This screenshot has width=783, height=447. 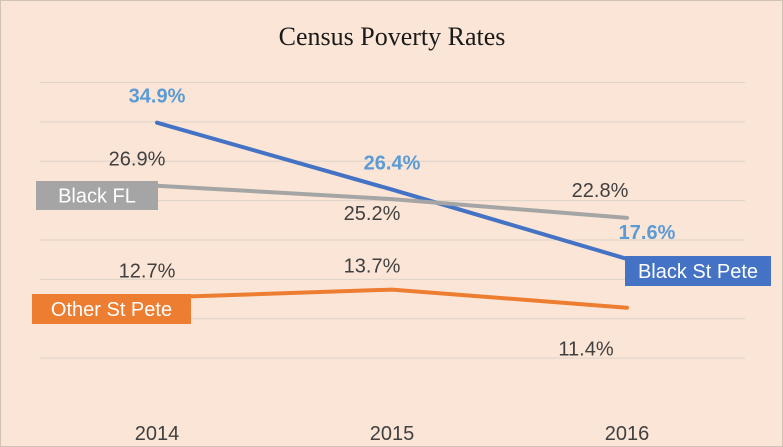 What do you see at coordinates (147, 271) in the screenshot?
I see `data-label: 12.7%` at bounding box center [147, 271].